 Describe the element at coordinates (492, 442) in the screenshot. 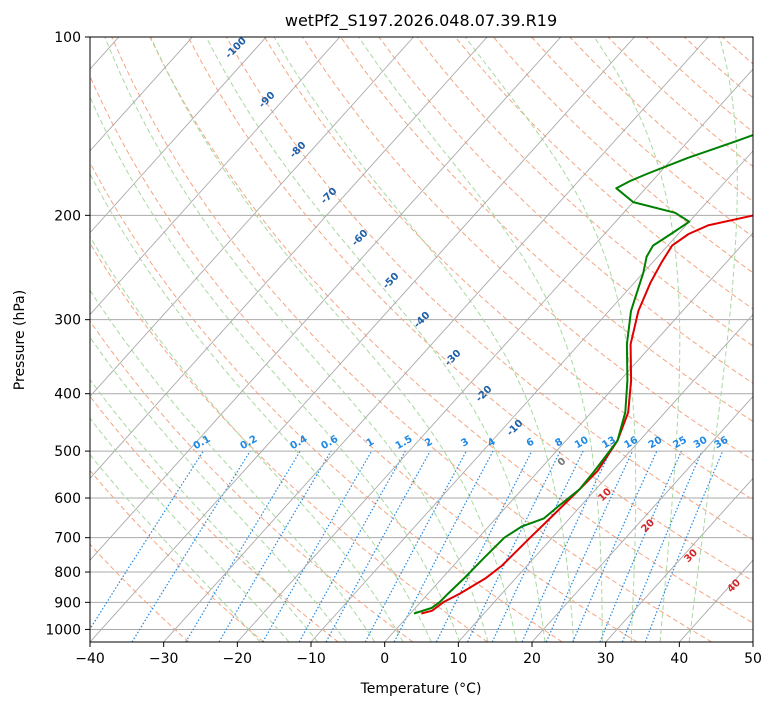

I see `mixing-ratio-label: 4` at that location.